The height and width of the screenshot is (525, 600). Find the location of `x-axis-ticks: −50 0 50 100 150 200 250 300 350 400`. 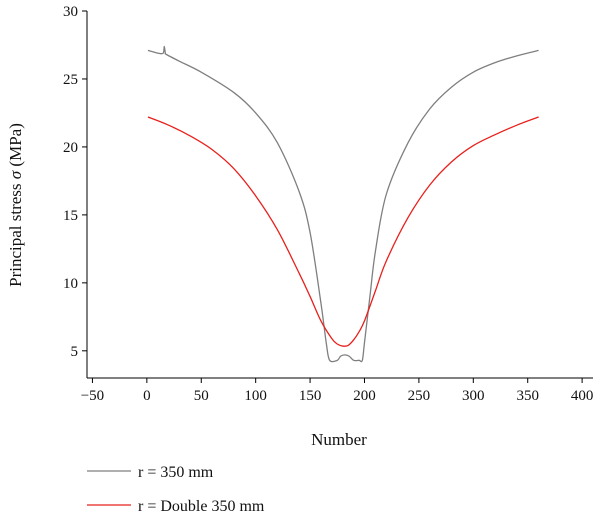

x-axis-ticks: −50 0 50 100 150 200 250 300 350 400 is located at coordinates (337, 391).